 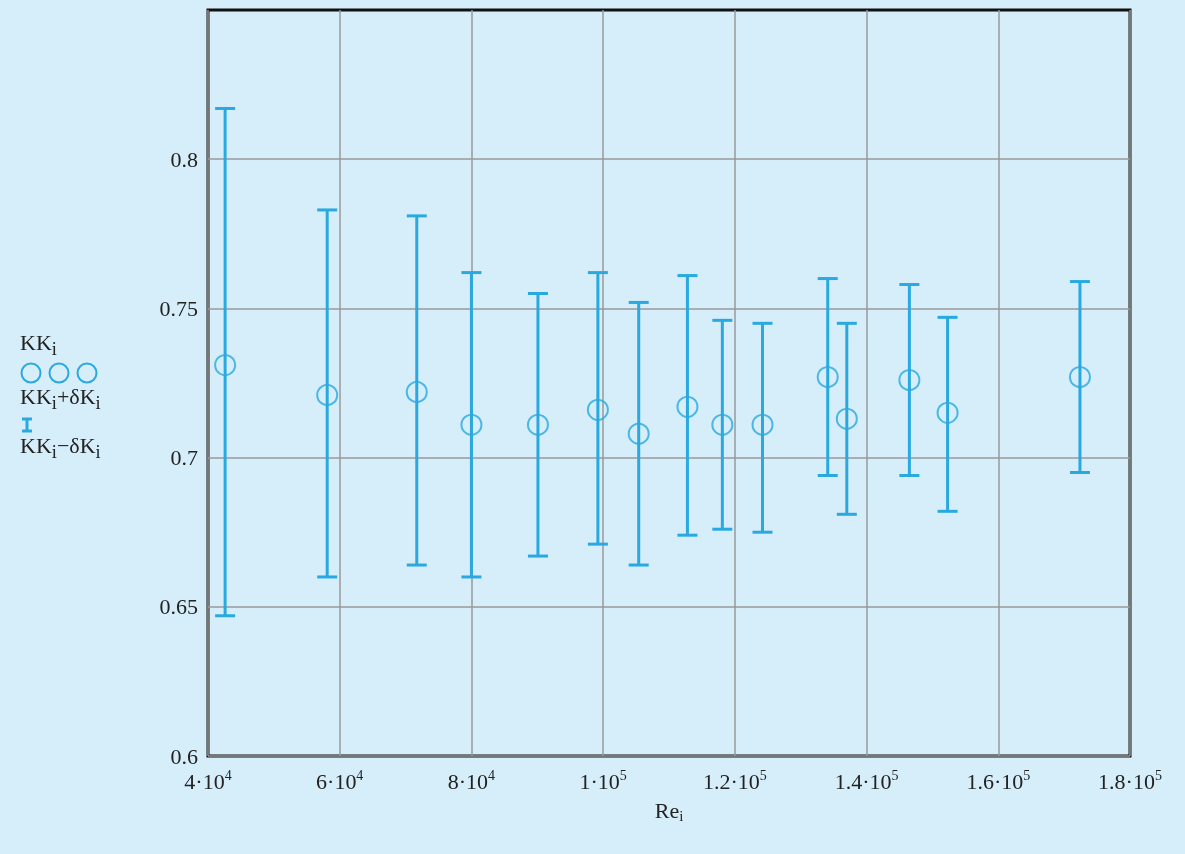 I want to click on x-axis-title: Rei, so click(x=669, y=811).